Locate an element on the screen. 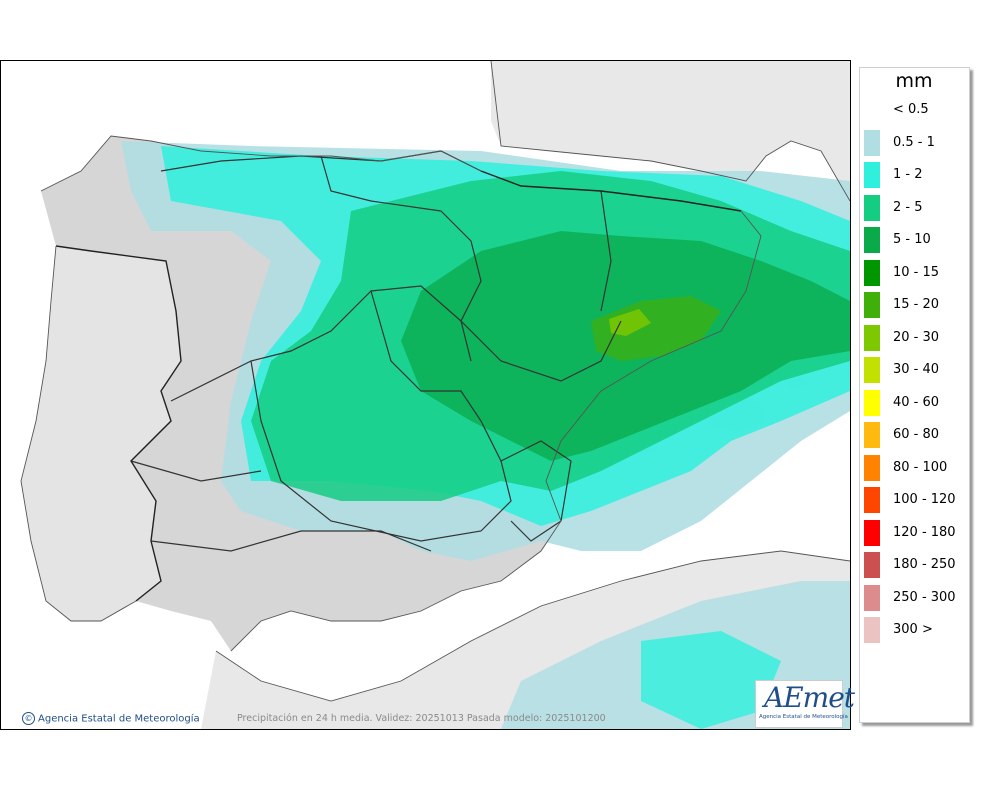  legend-item: < 0.5 is located at coordinates (916, 110).